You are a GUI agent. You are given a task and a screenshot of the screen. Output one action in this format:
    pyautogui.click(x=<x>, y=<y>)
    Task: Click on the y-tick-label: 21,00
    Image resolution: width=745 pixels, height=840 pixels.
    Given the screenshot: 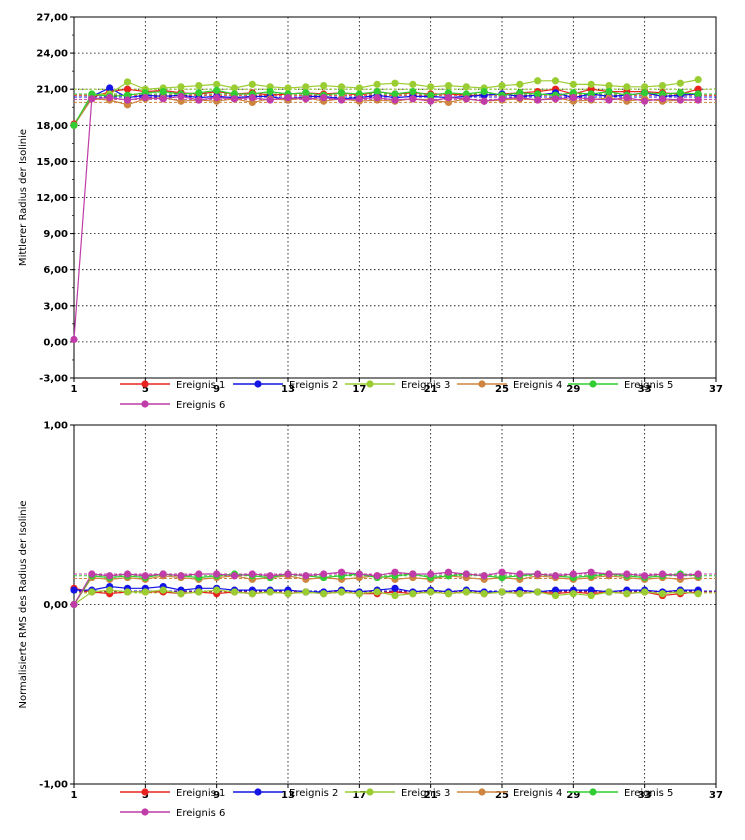 What is the action you would take?
    pyautogui.click(x=52, y=90)
    